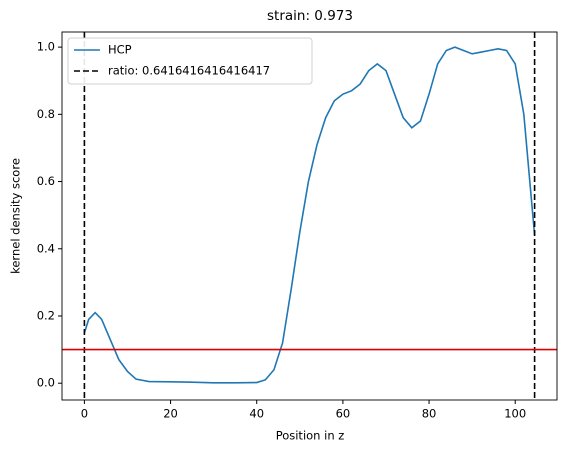  What do you see at coordinates (46, 248) in the screenshot?
I see `y-tick-label: 0.4` at bounding box center [46, 248].